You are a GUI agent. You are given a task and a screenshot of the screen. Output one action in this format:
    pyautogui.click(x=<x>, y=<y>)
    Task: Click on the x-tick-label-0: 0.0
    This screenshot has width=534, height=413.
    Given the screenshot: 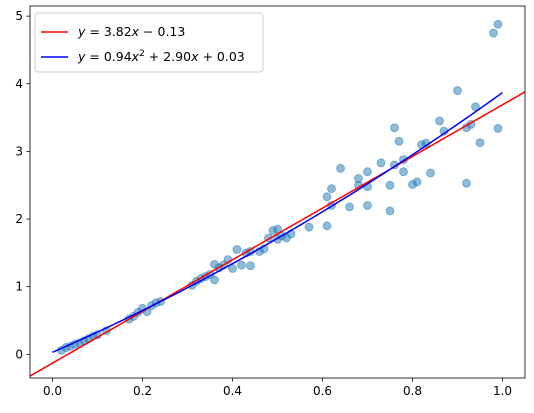 What is the action you would take?
    pyautogui.click(x=52, y=391)
    